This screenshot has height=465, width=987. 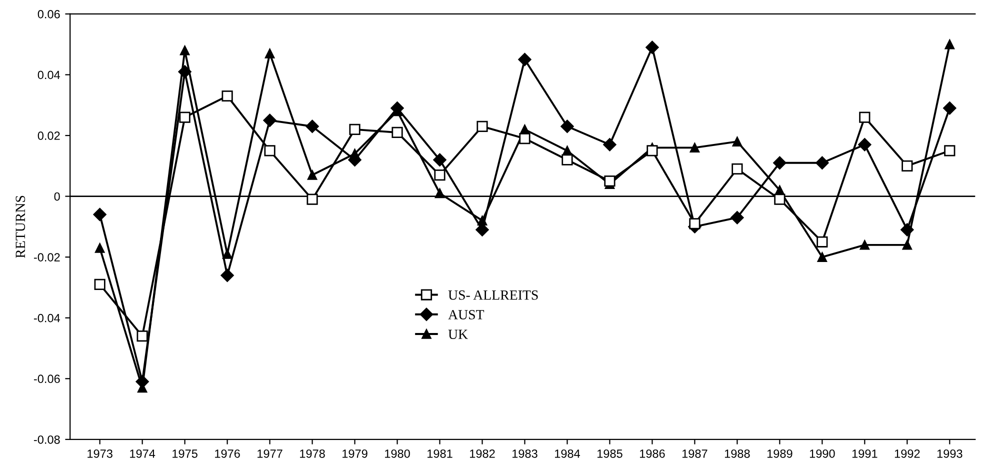 What do you see at coordinates (57, 196) in the screenshot?
I see `y-tick-label: 0` at bounding box center [57, 196].